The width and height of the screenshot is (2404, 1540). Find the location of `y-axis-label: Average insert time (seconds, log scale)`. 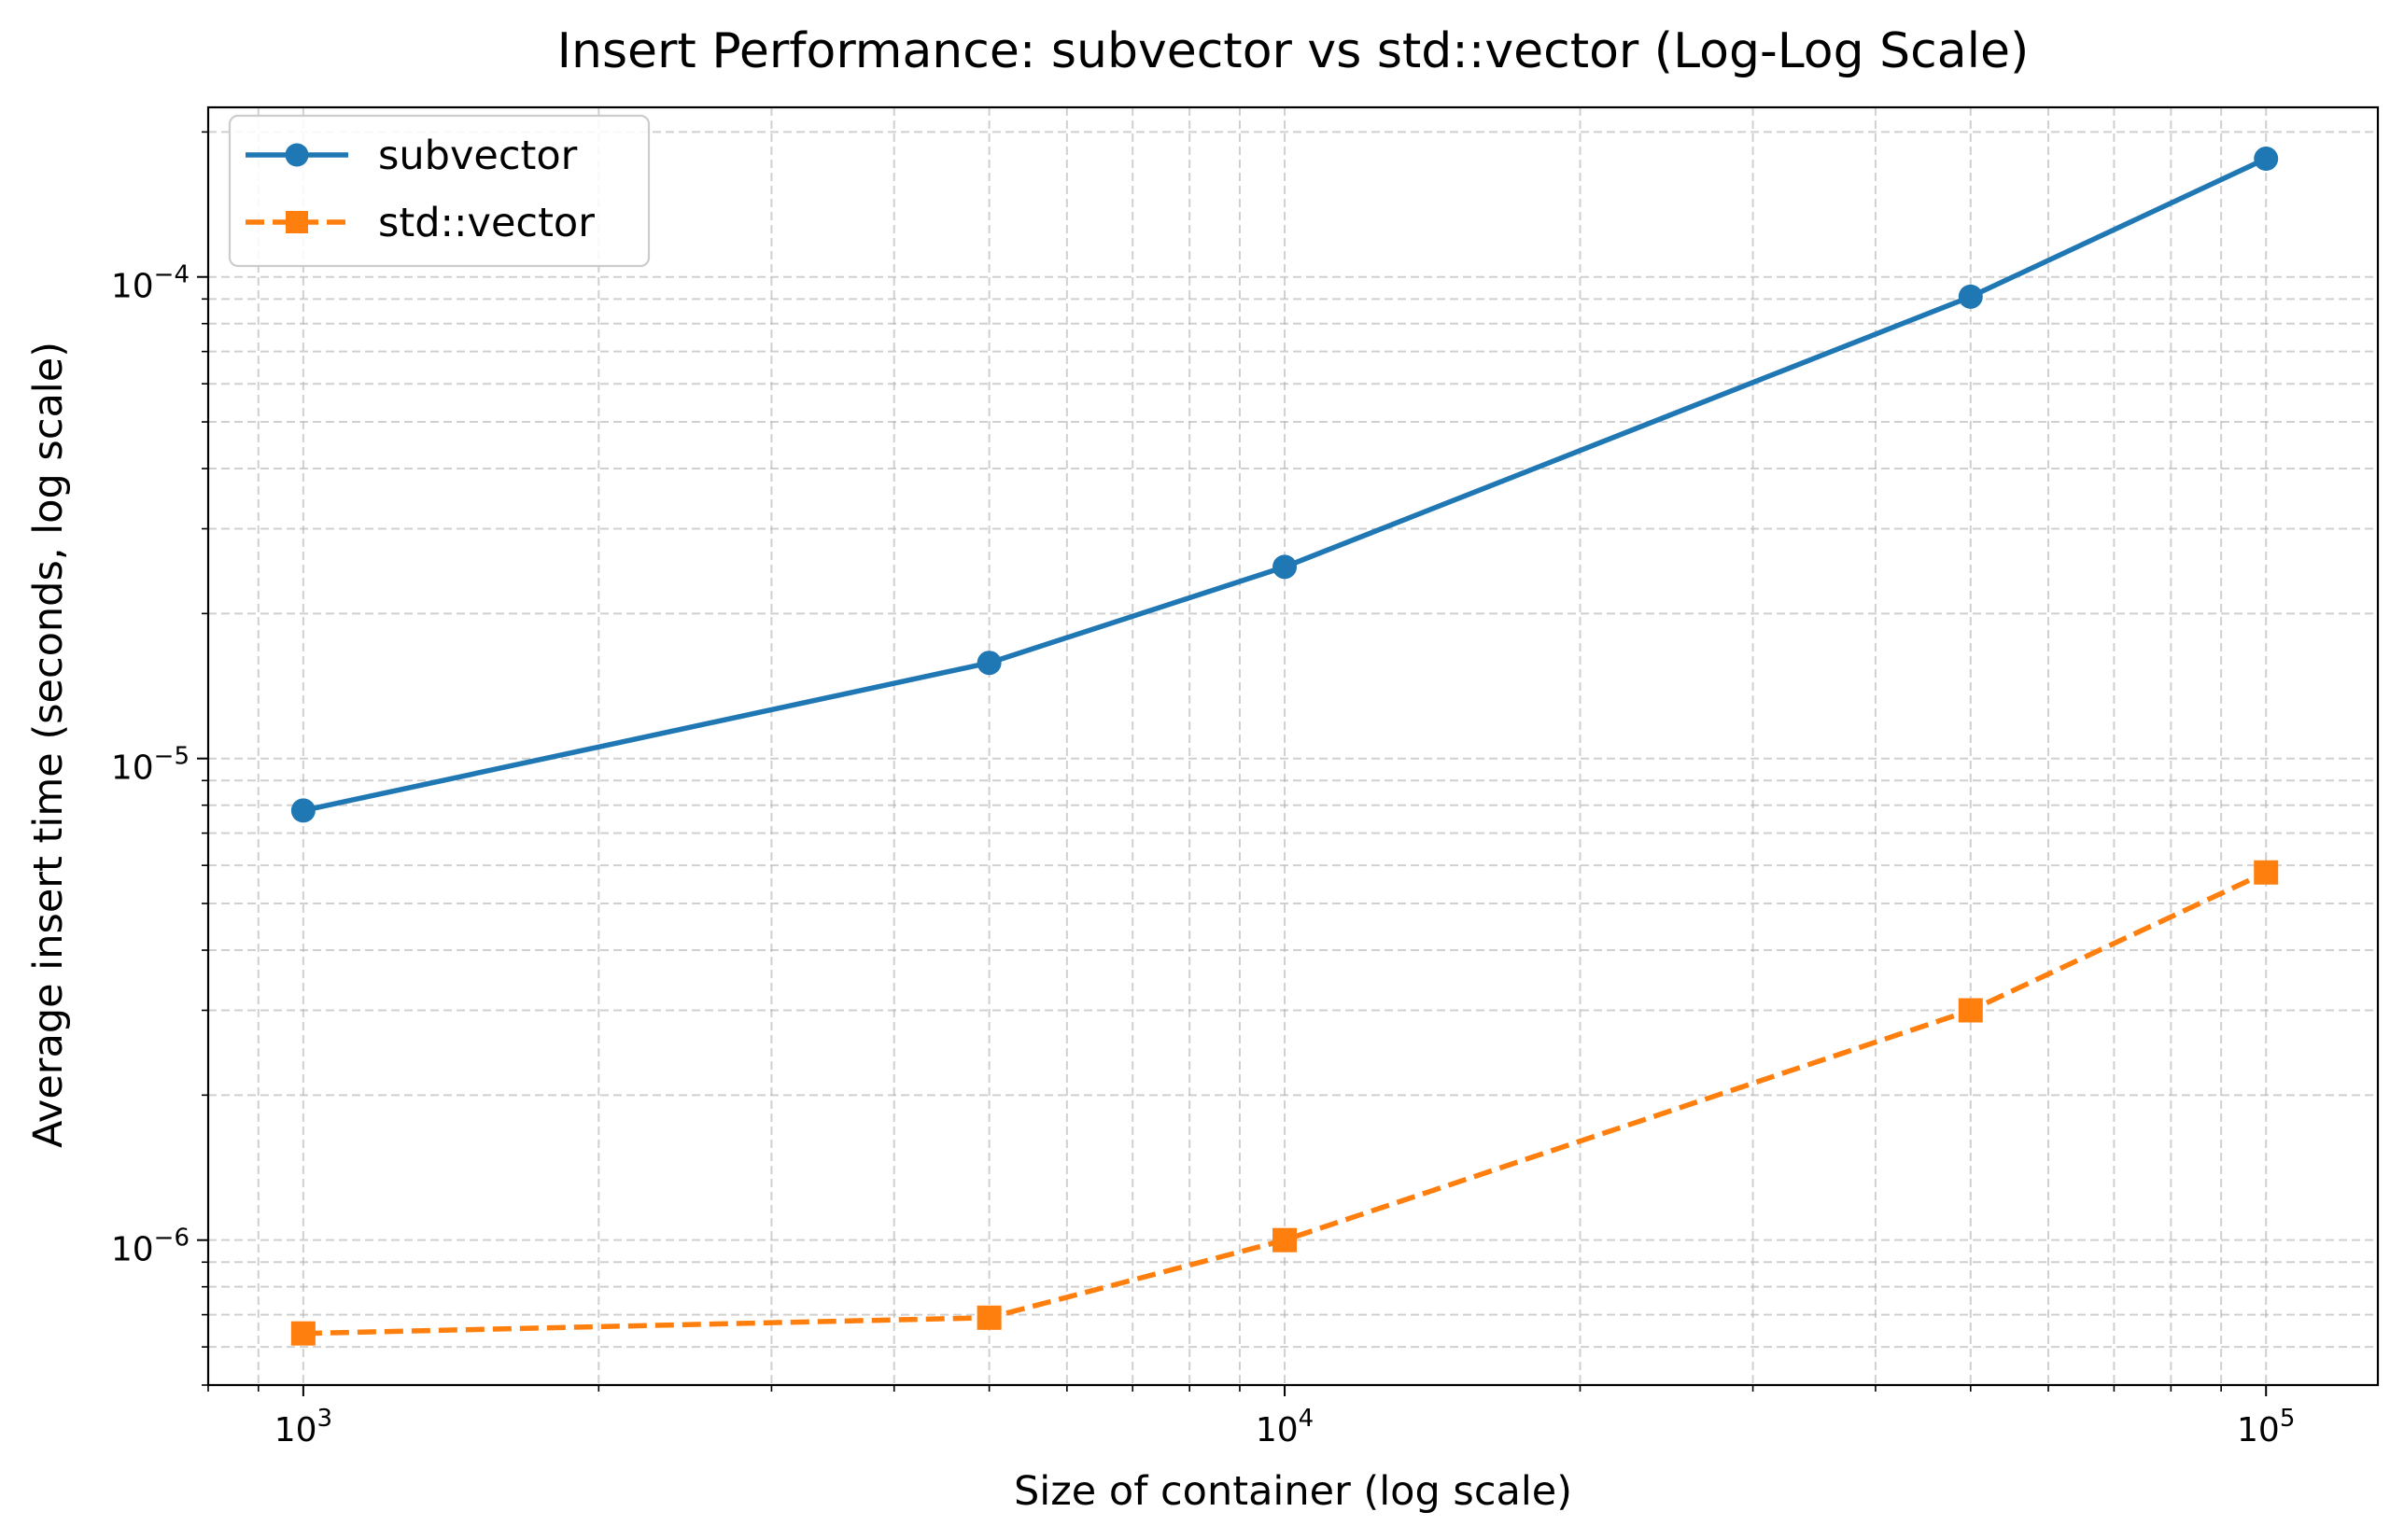

y-axis-label: Average insert time (seconds, log scale) is located at coordinates (48, 745).